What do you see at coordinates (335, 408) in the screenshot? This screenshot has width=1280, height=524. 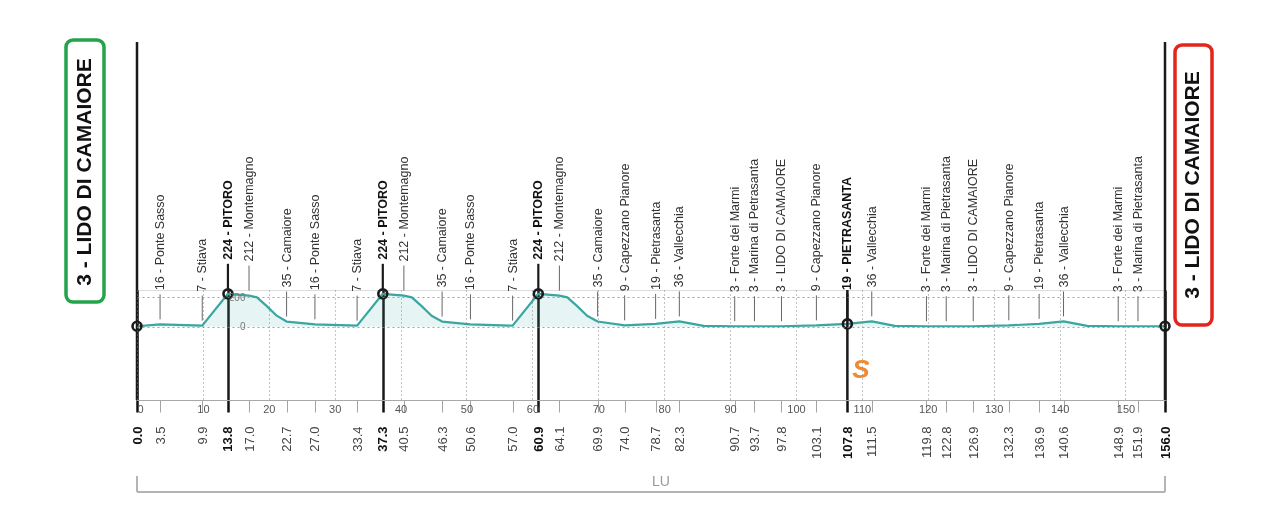 I see `x-tick-label: 30` at bounding box center [335, 408].